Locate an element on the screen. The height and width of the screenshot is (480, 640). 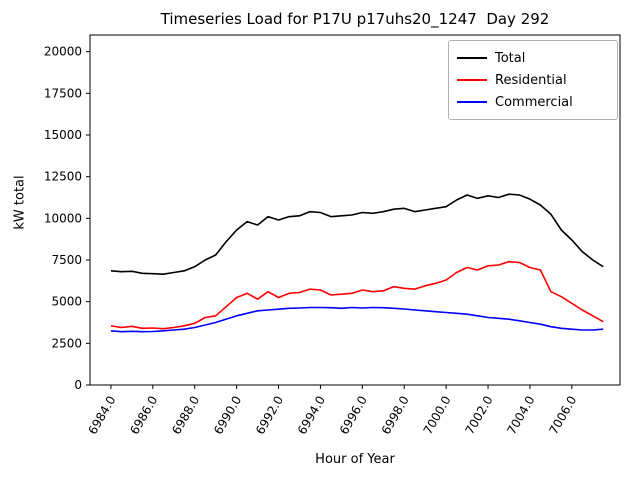
legend-label: Commercial is located at coordinates (534, 102).